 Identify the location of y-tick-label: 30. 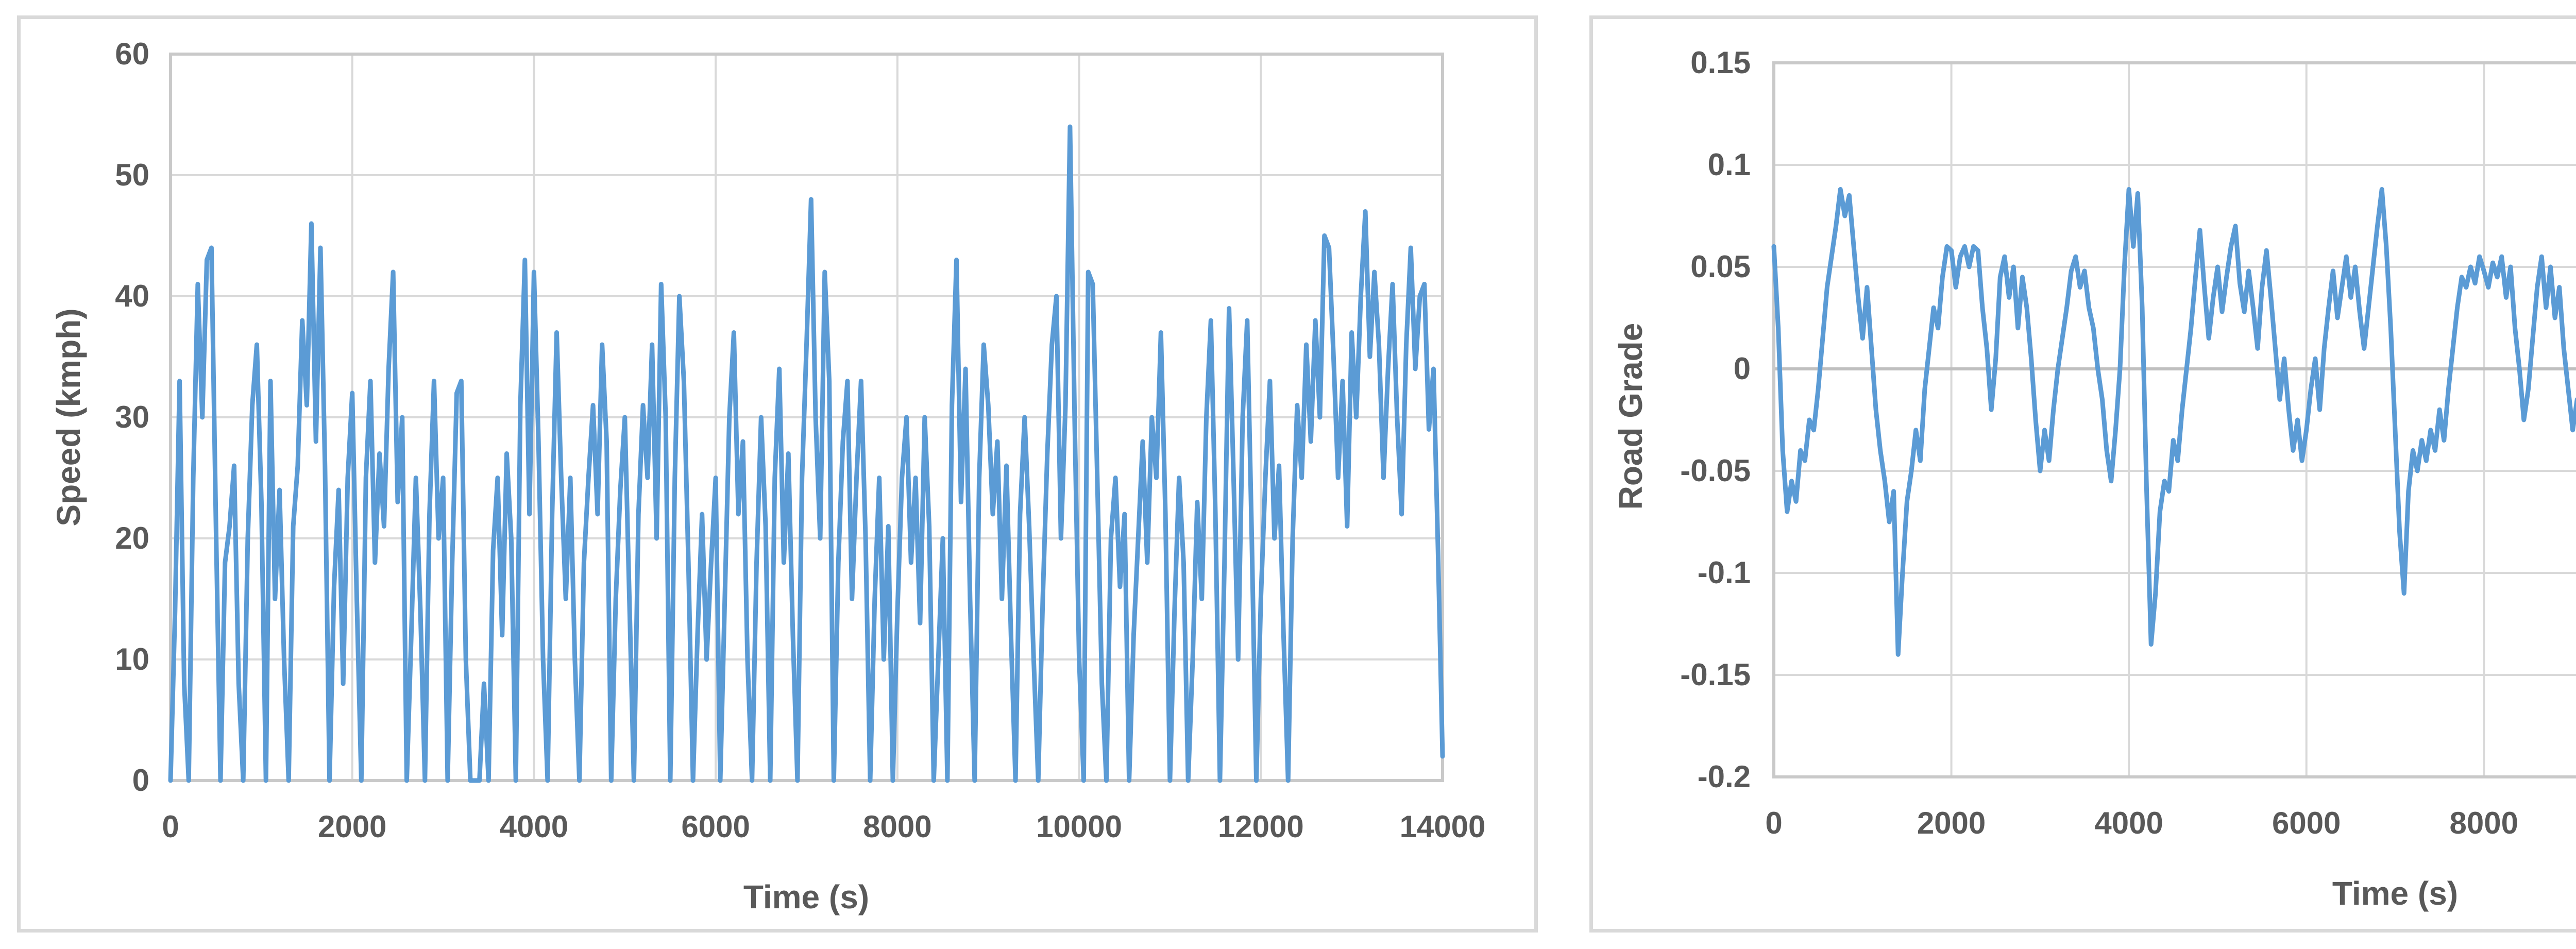
(132, 417).